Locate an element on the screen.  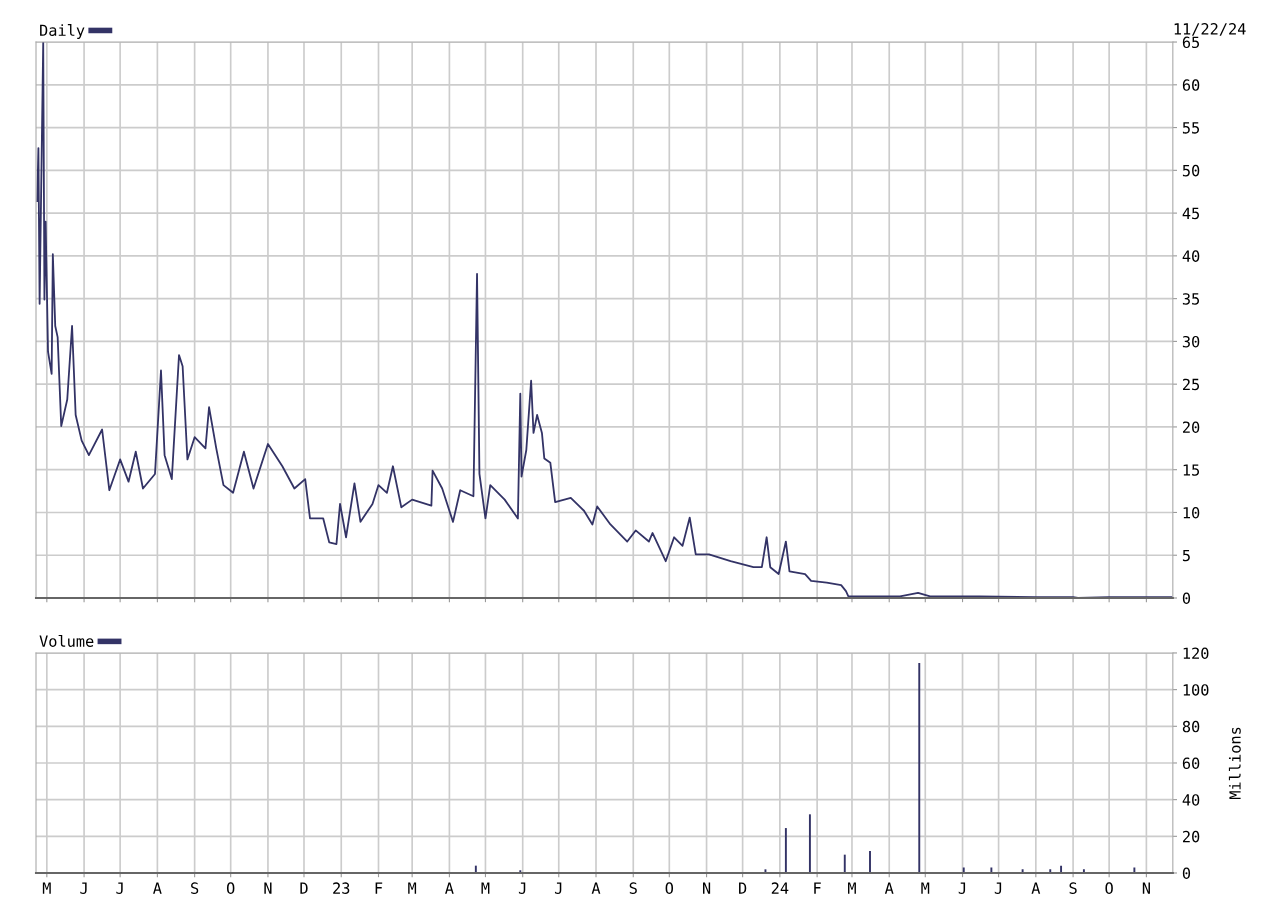
y-tick-label: 15 is located at coordinates (1191, 470).